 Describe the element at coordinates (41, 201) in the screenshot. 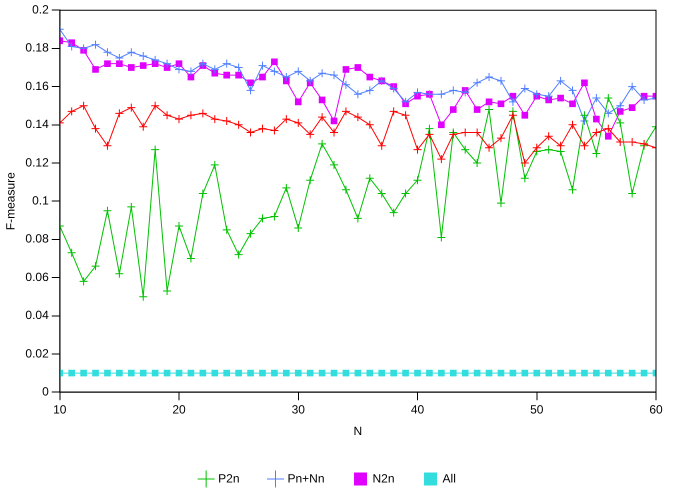

I see `y-tick-label: 0.1` at that location.